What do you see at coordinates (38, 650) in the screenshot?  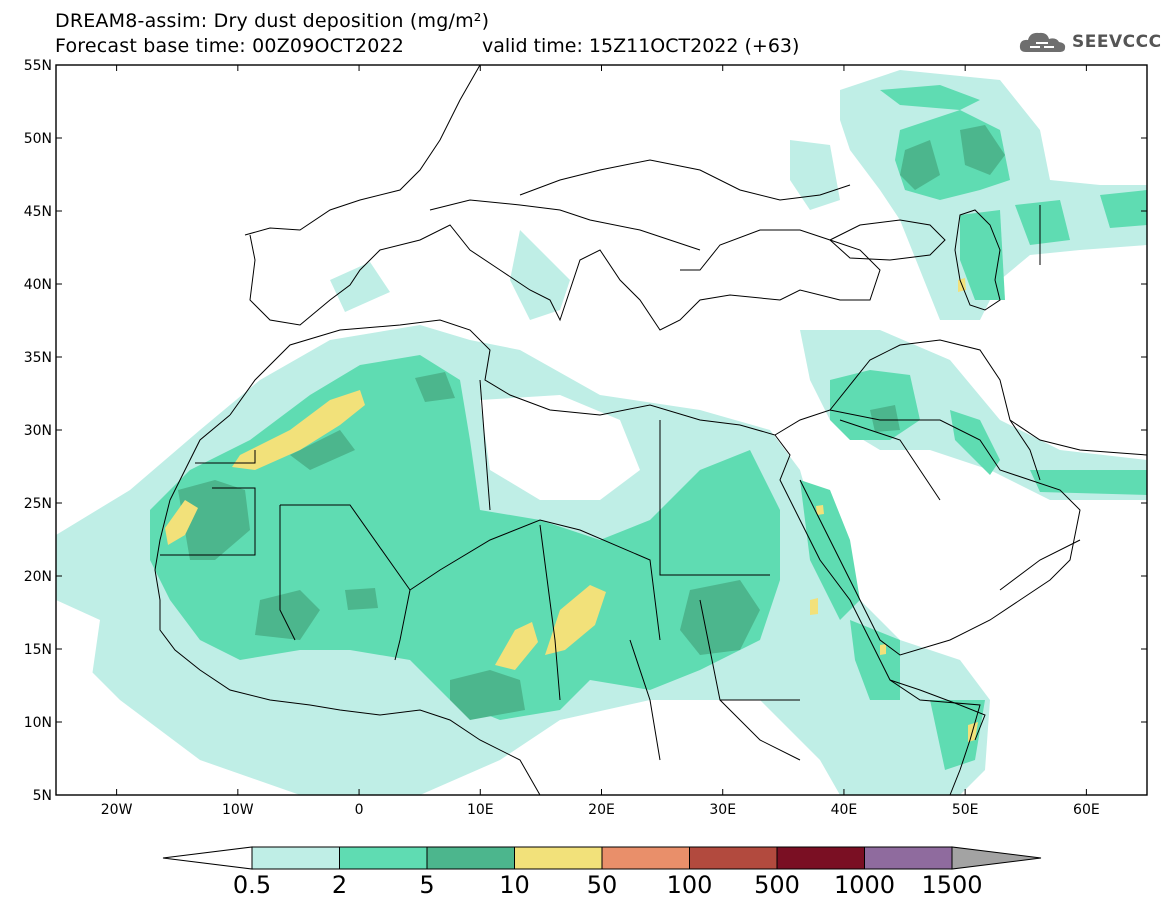 I see `lat-tick-label: 15N` at bounding box center [38, 650].